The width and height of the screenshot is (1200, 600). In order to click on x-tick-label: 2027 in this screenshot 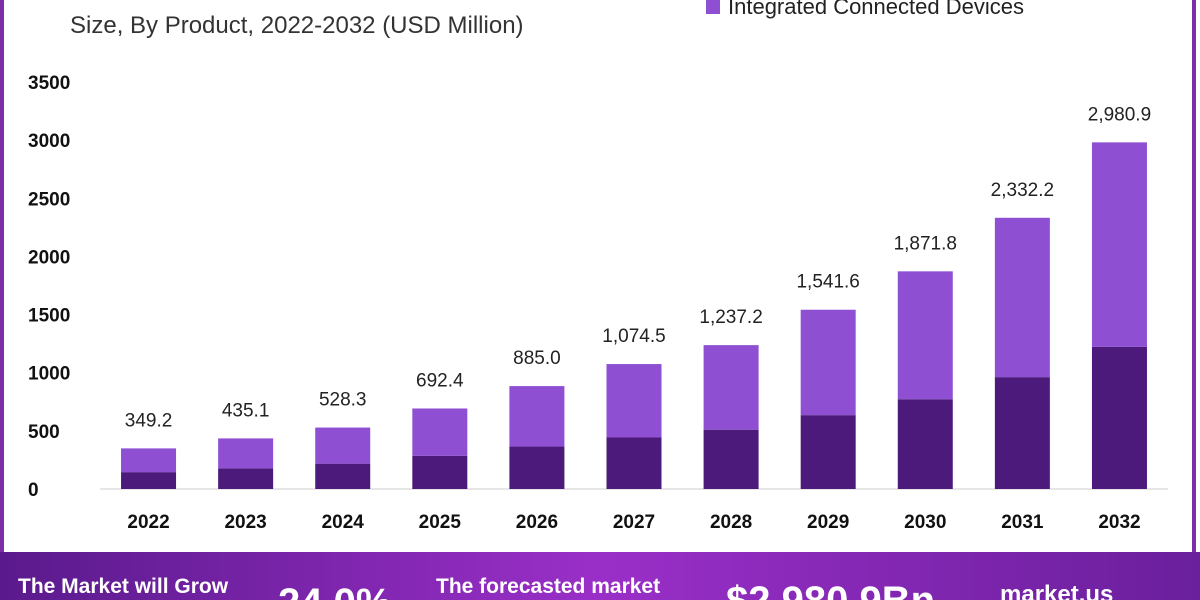, I will do `click(634, 522)`.